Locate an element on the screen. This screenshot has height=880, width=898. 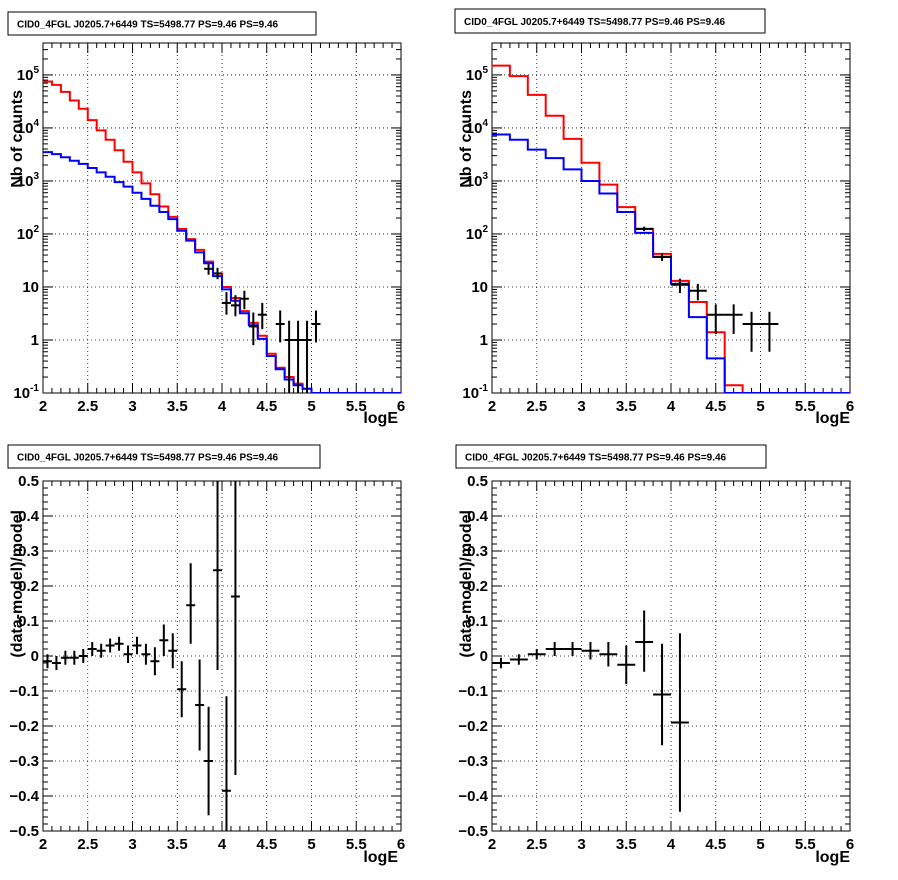
y-tick-label: 0.4 is located at coordinates (478, 516).